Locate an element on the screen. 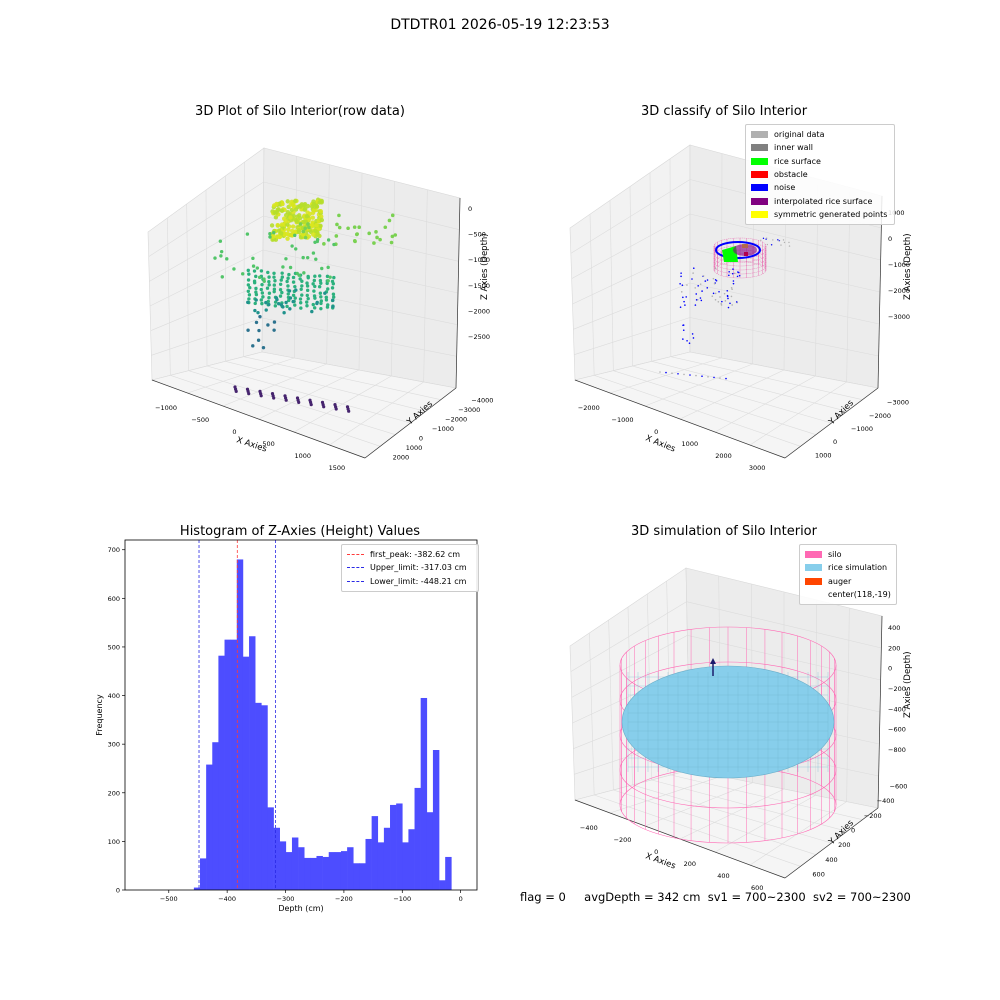  tick-label: 1500 is located at coordinates (337, 468).